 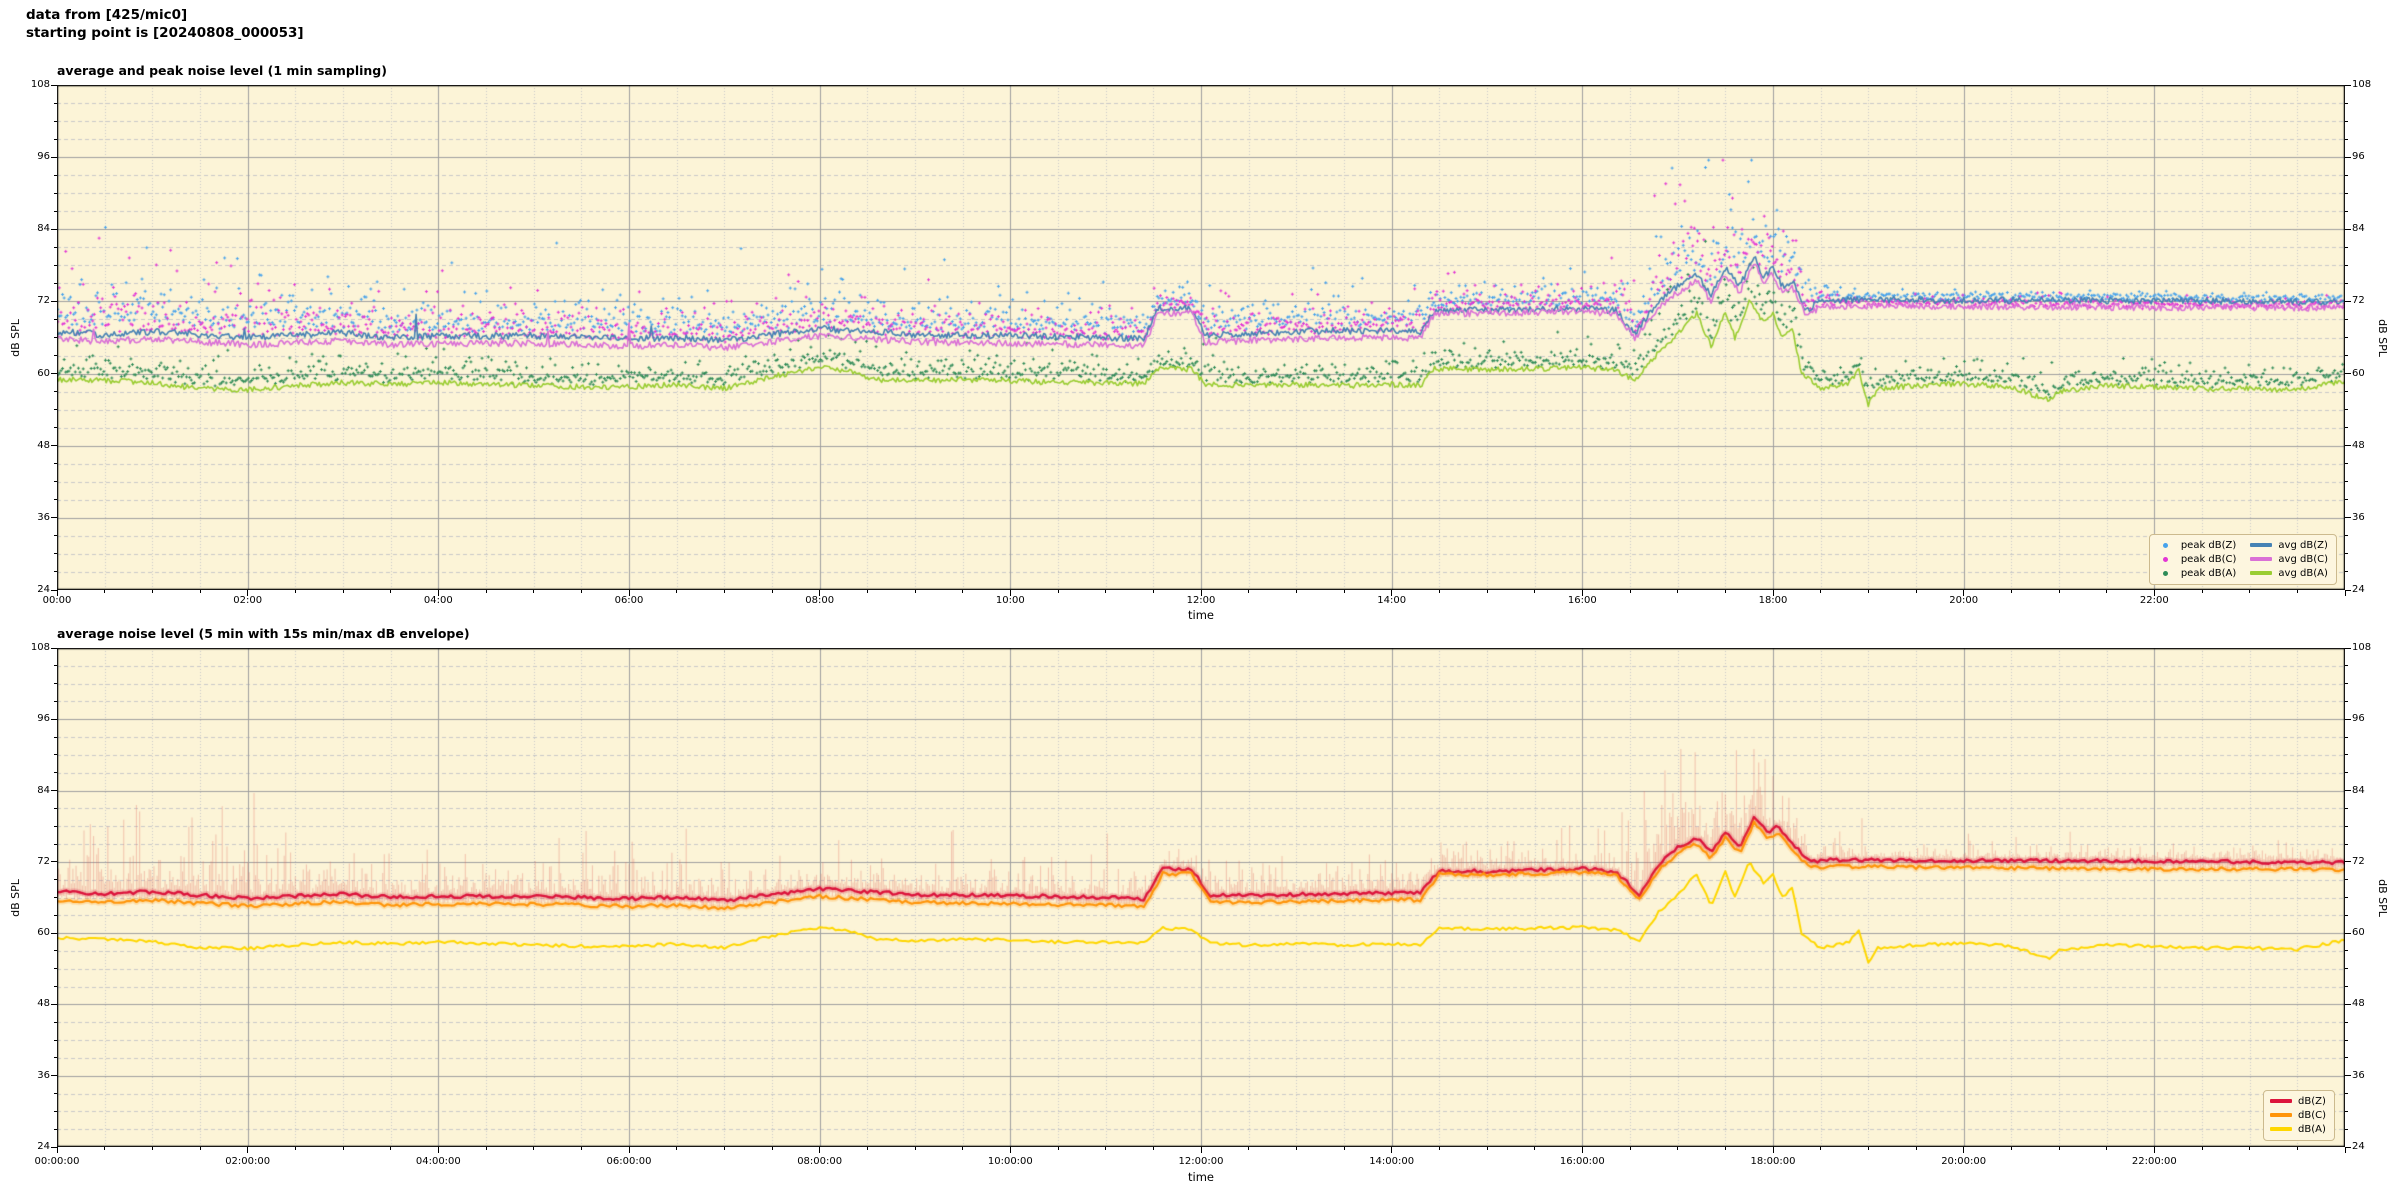 I want to click on chart2-ylabel-right: dB SPL, so click(x=2382, y=898).